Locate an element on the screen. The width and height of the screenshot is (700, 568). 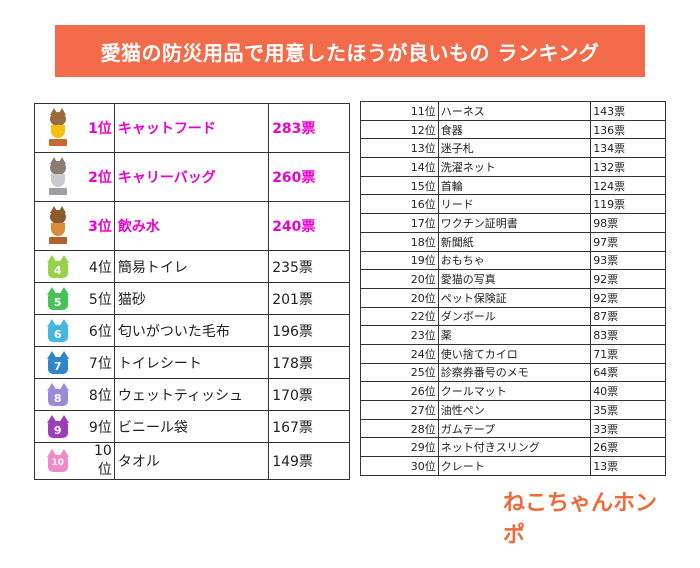
item-name-cell: おもちゃ is located at coordinates (514, 260).